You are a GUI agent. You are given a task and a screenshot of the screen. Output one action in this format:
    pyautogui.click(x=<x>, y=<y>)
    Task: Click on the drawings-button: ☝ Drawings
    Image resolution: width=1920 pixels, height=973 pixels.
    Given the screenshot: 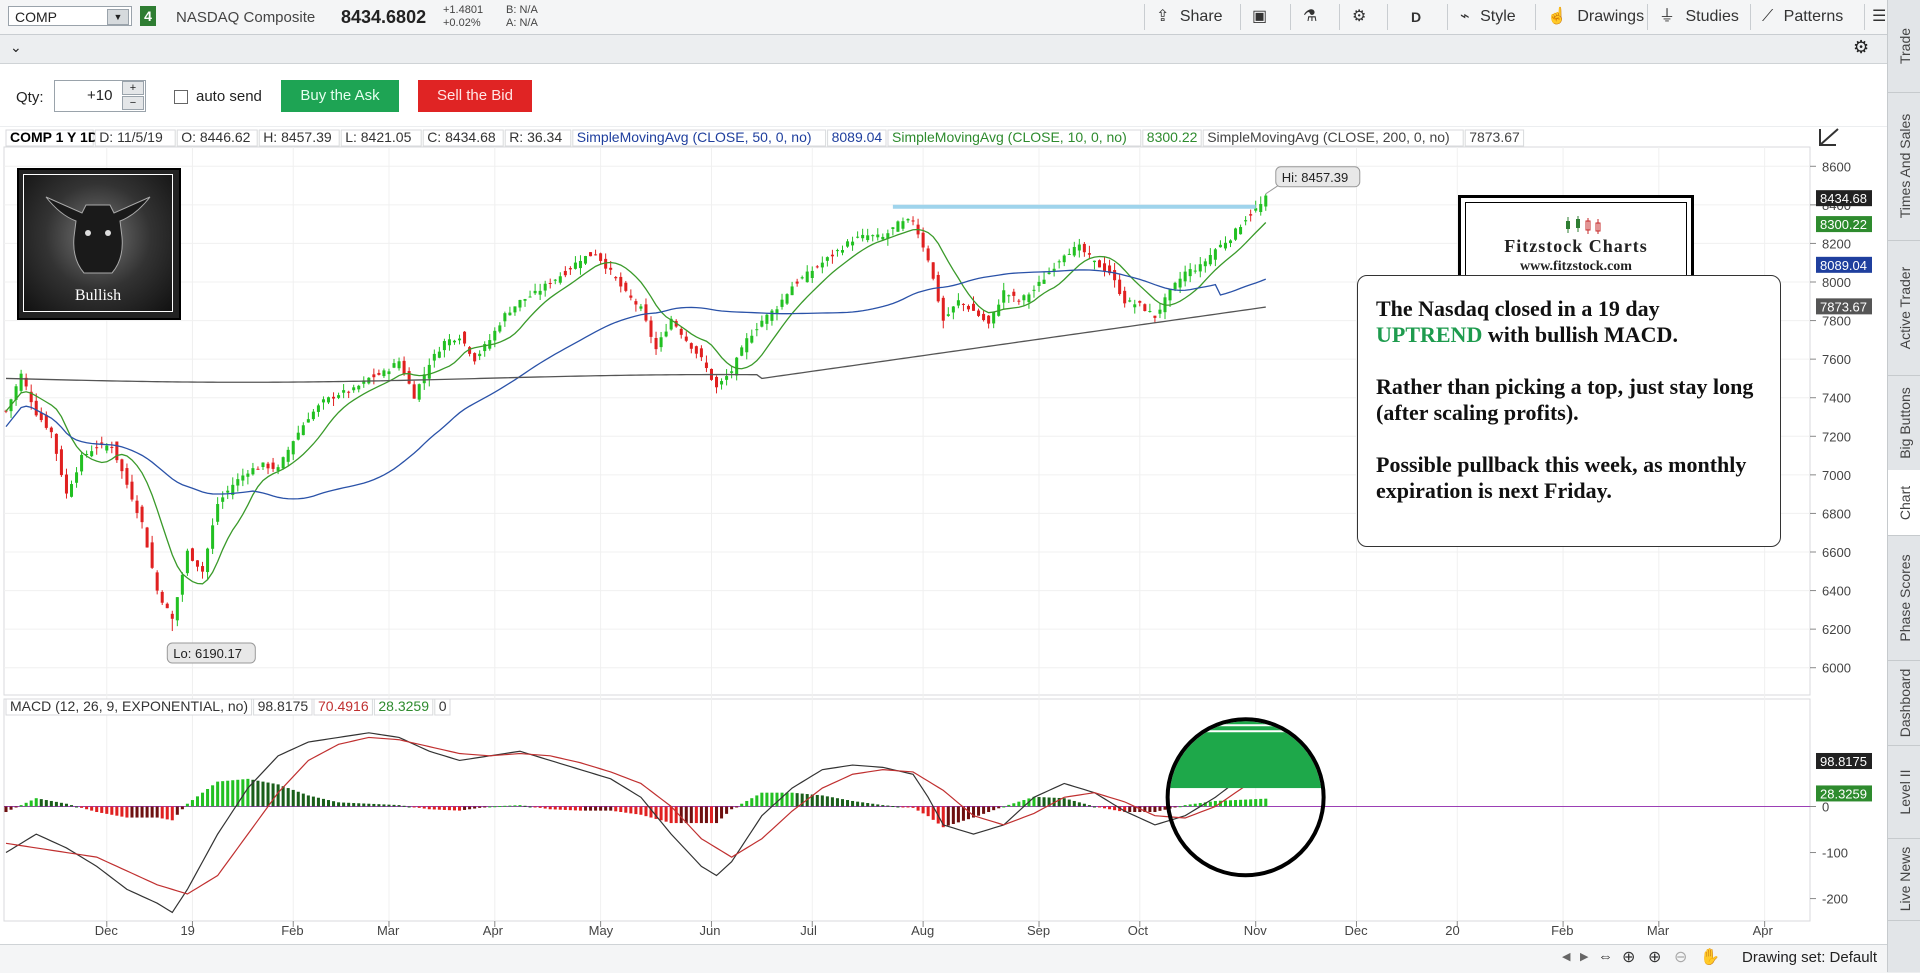 What is the action you would take?
    pyautogui.click(x=1595, y=17)
    